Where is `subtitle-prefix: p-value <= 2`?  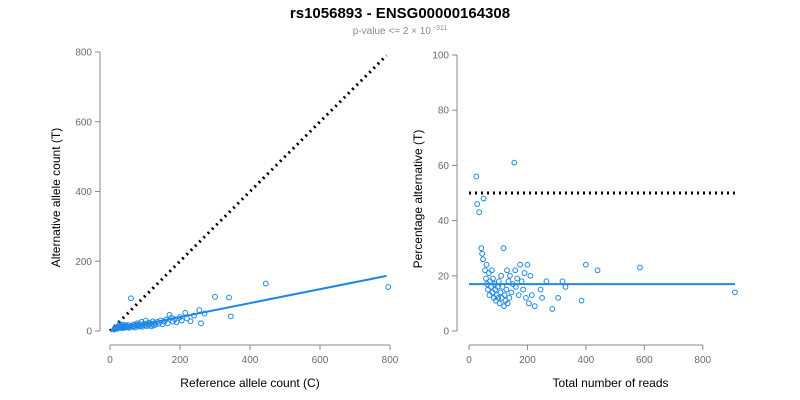
subtitle-prefix: p-value <= 2 is located at coordinates (381, 31).